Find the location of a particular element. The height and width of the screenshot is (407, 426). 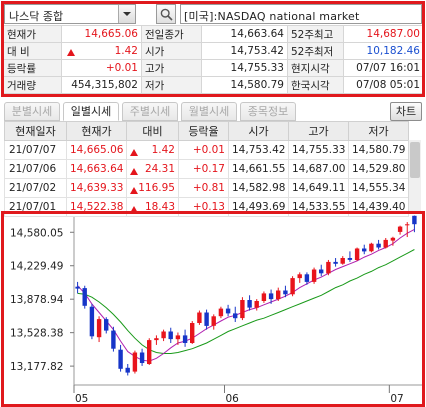

tab-1: 일별시세 is located at coordinates (91, 111).